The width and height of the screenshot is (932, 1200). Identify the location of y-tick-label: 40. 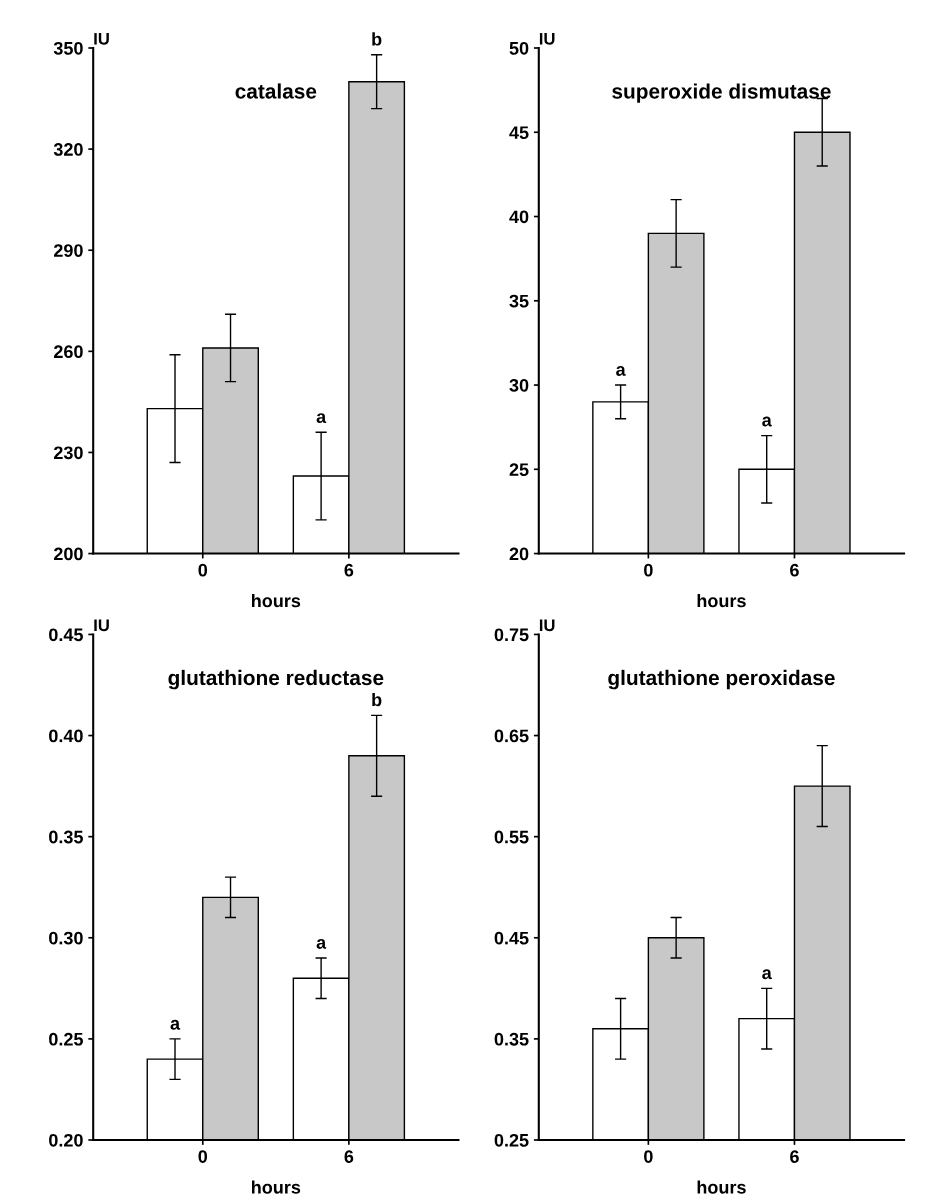
(519, 217).